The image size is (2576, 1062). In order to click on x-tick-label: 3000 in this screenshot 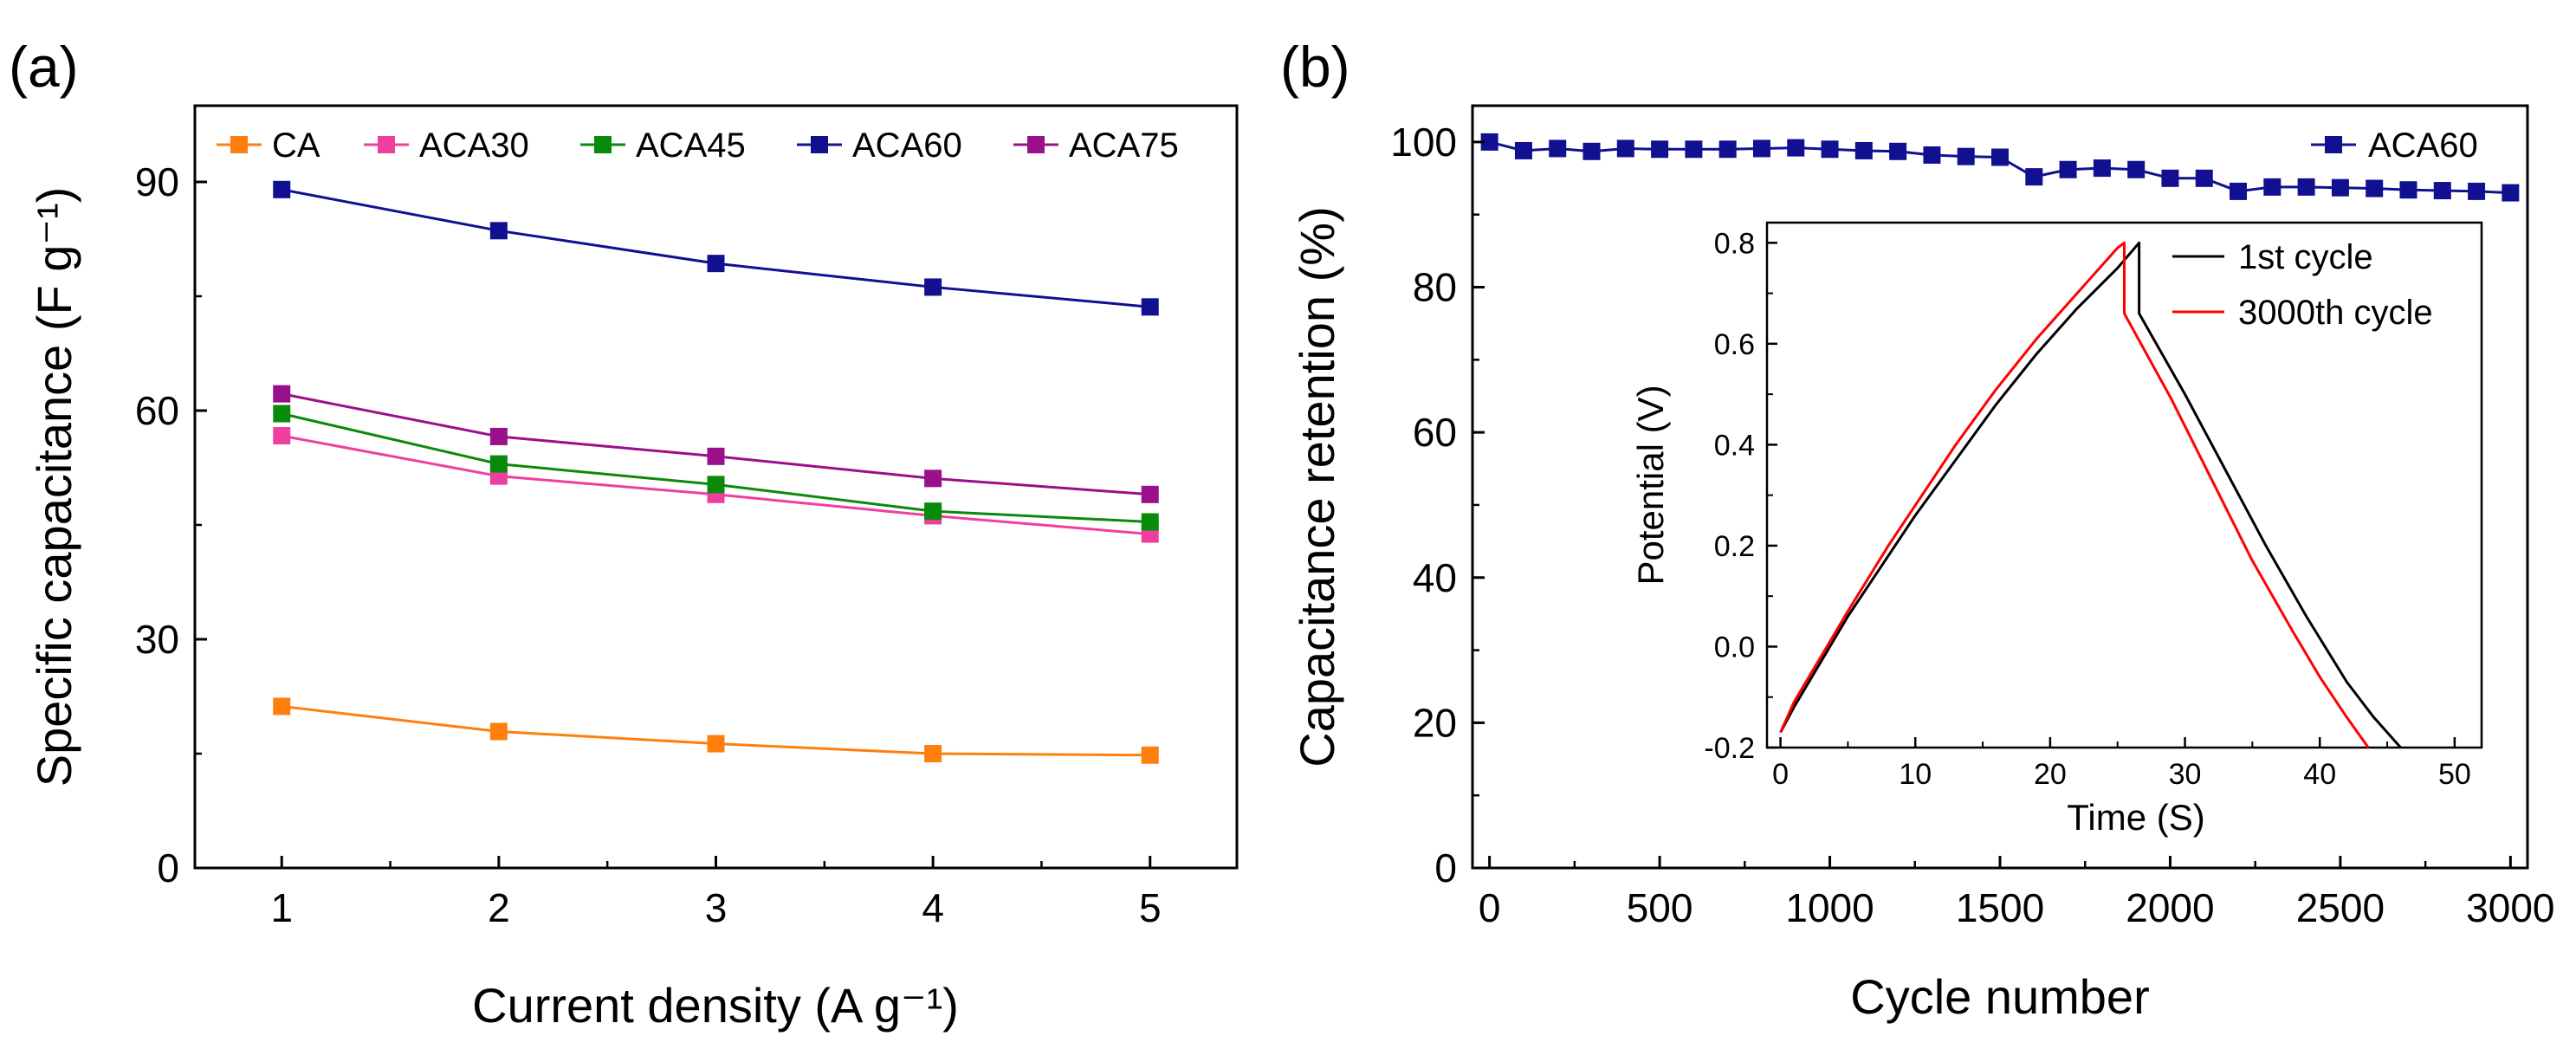, I will do `click(2510, 907)`.